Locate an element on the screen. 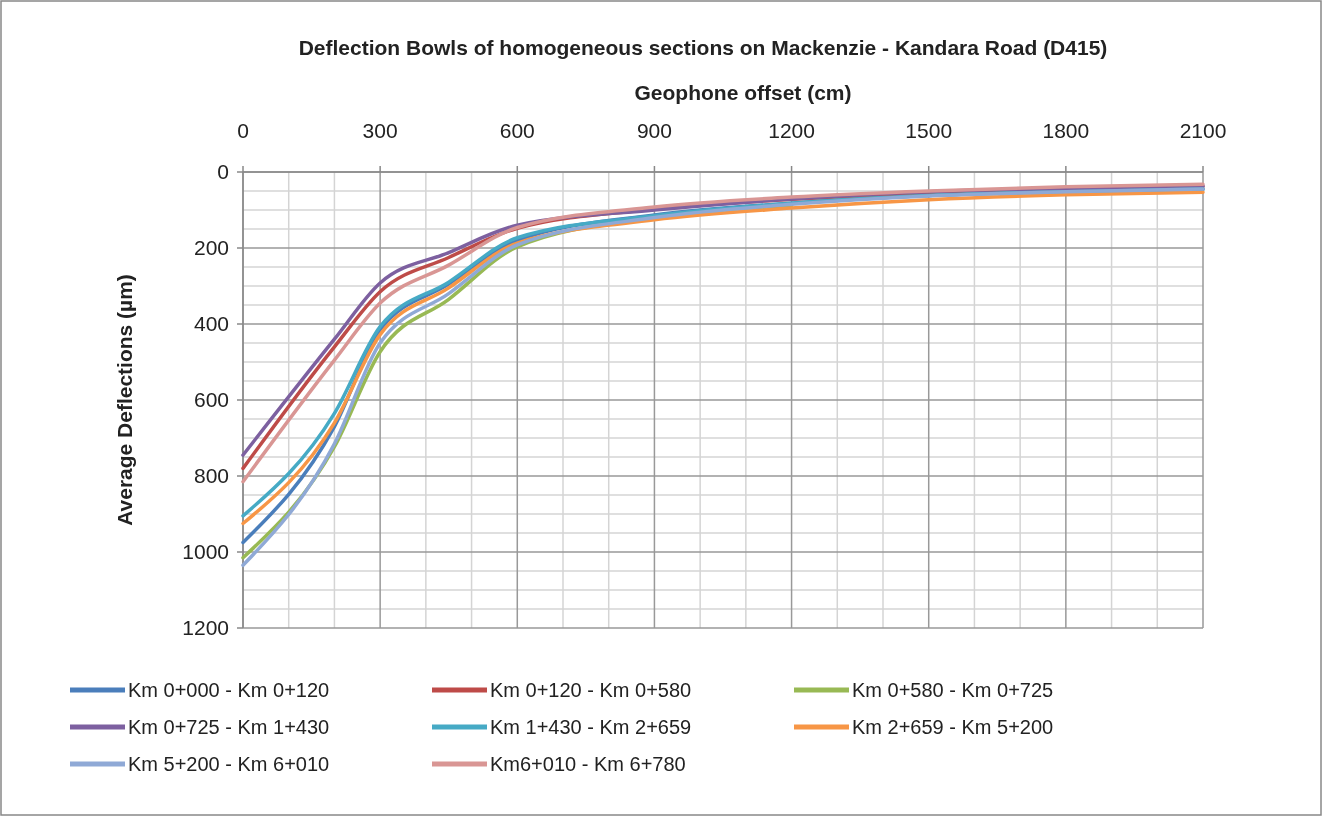 The image size is (1322, 816). x-axis-title: Geophone offset (cm) is located at coordinates (743, 92).